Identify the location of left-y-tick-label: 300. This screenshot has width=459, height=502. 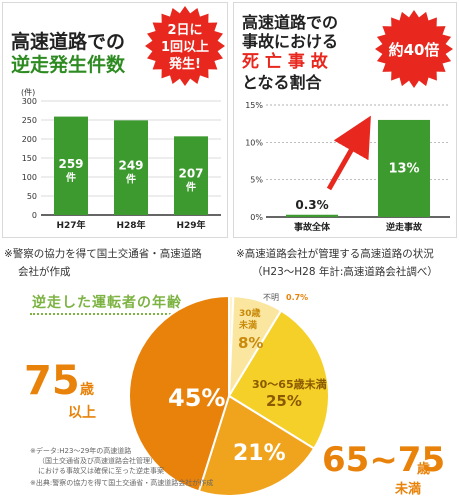
(29, 101).